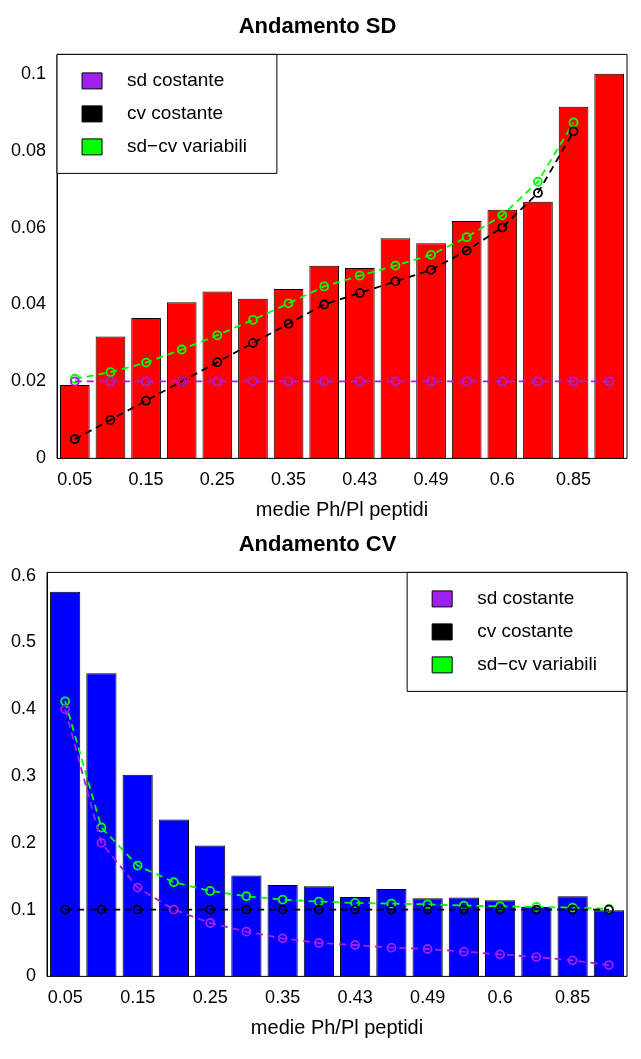  I want to click on y-tick-label: 0.6, so click(23, 574).